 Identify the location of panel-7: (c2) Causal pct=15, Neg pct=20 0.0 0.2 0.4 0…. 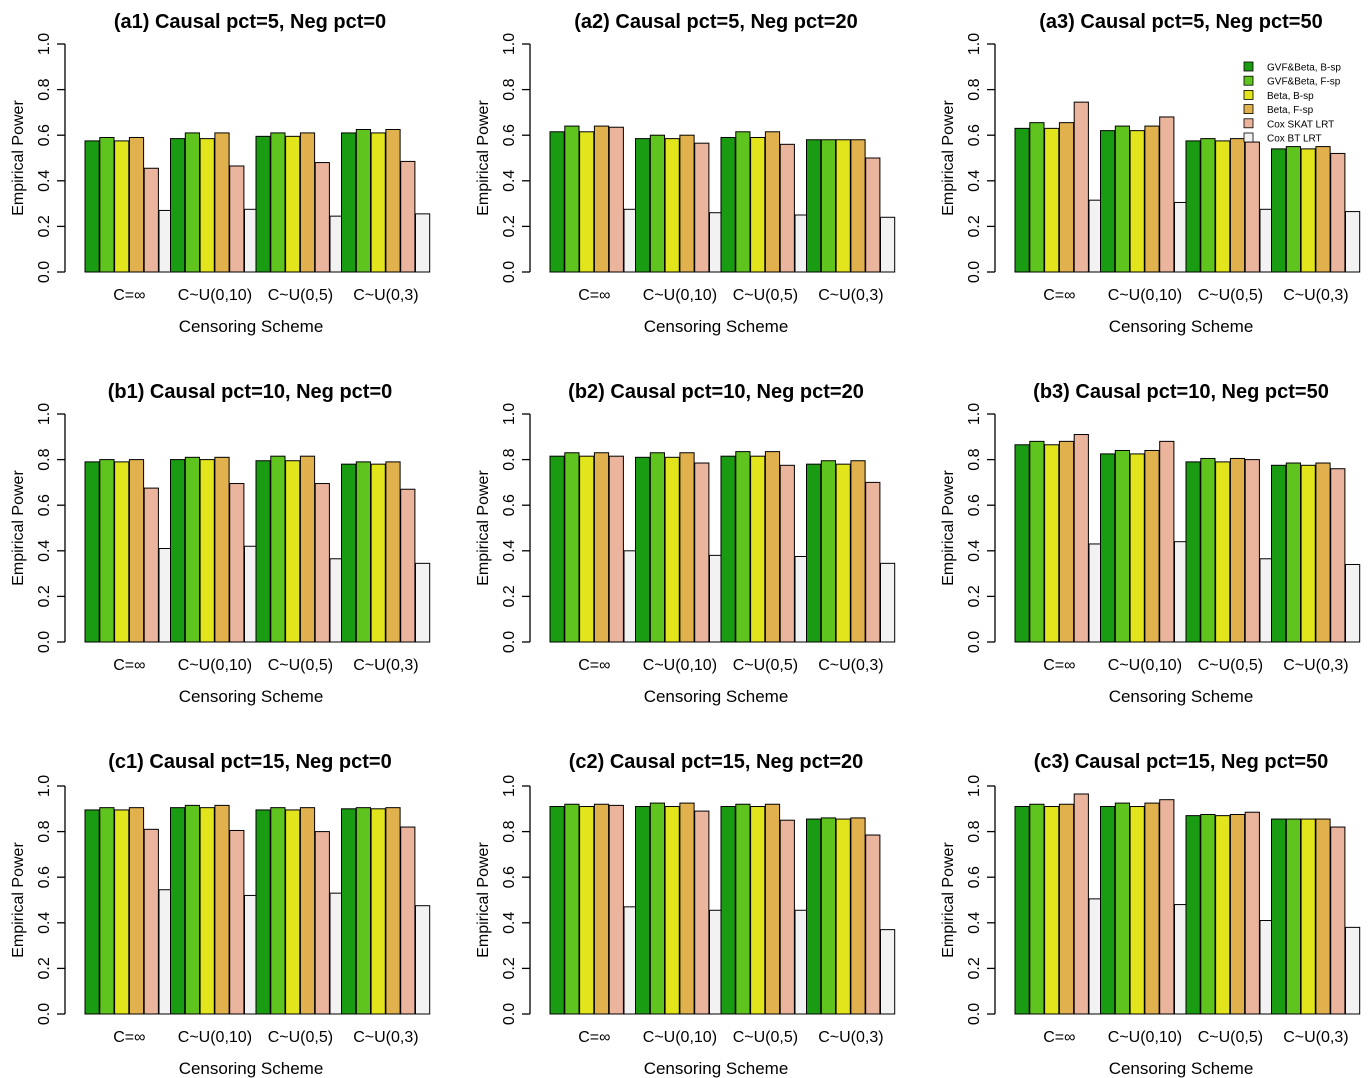
(685, 914).